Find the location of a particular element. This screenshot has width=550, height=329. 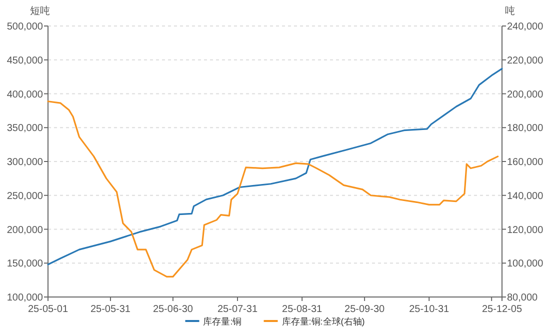

legend-label: 库存量:铜 is located at coordinates (222, 321).